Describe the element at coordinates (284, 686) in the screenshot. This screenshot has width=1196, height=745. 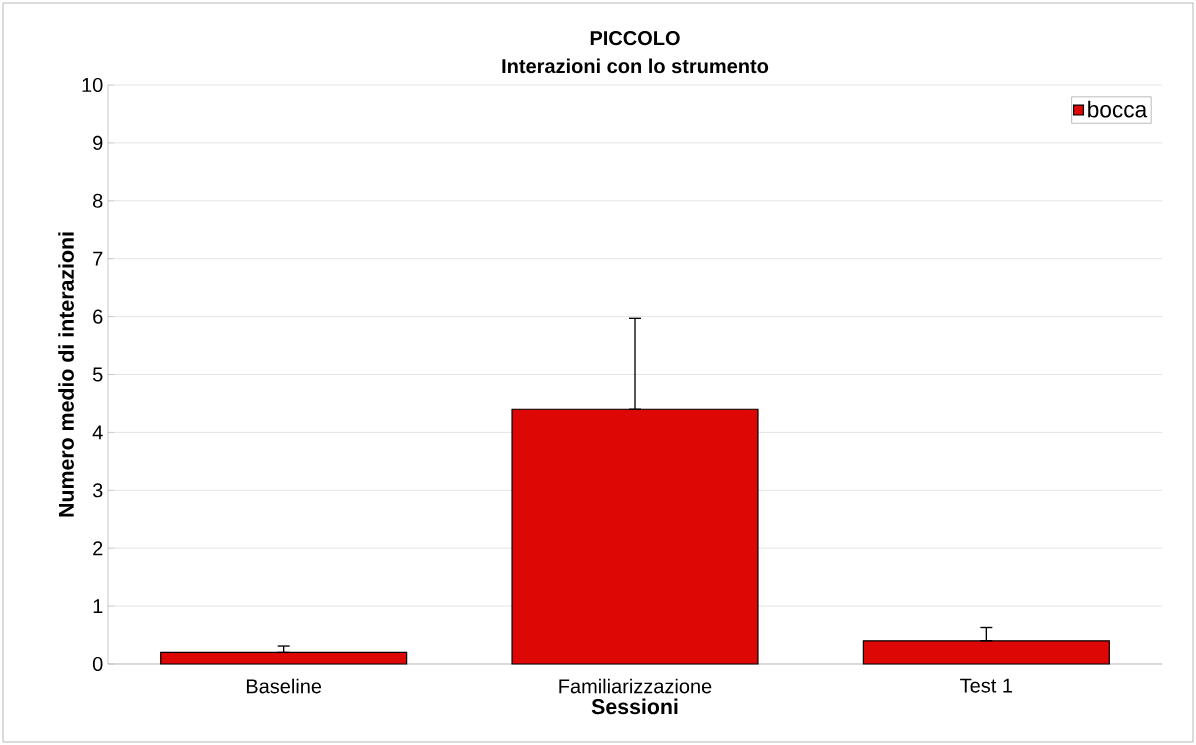
I see `x-tick-label: Baseline` at that location.